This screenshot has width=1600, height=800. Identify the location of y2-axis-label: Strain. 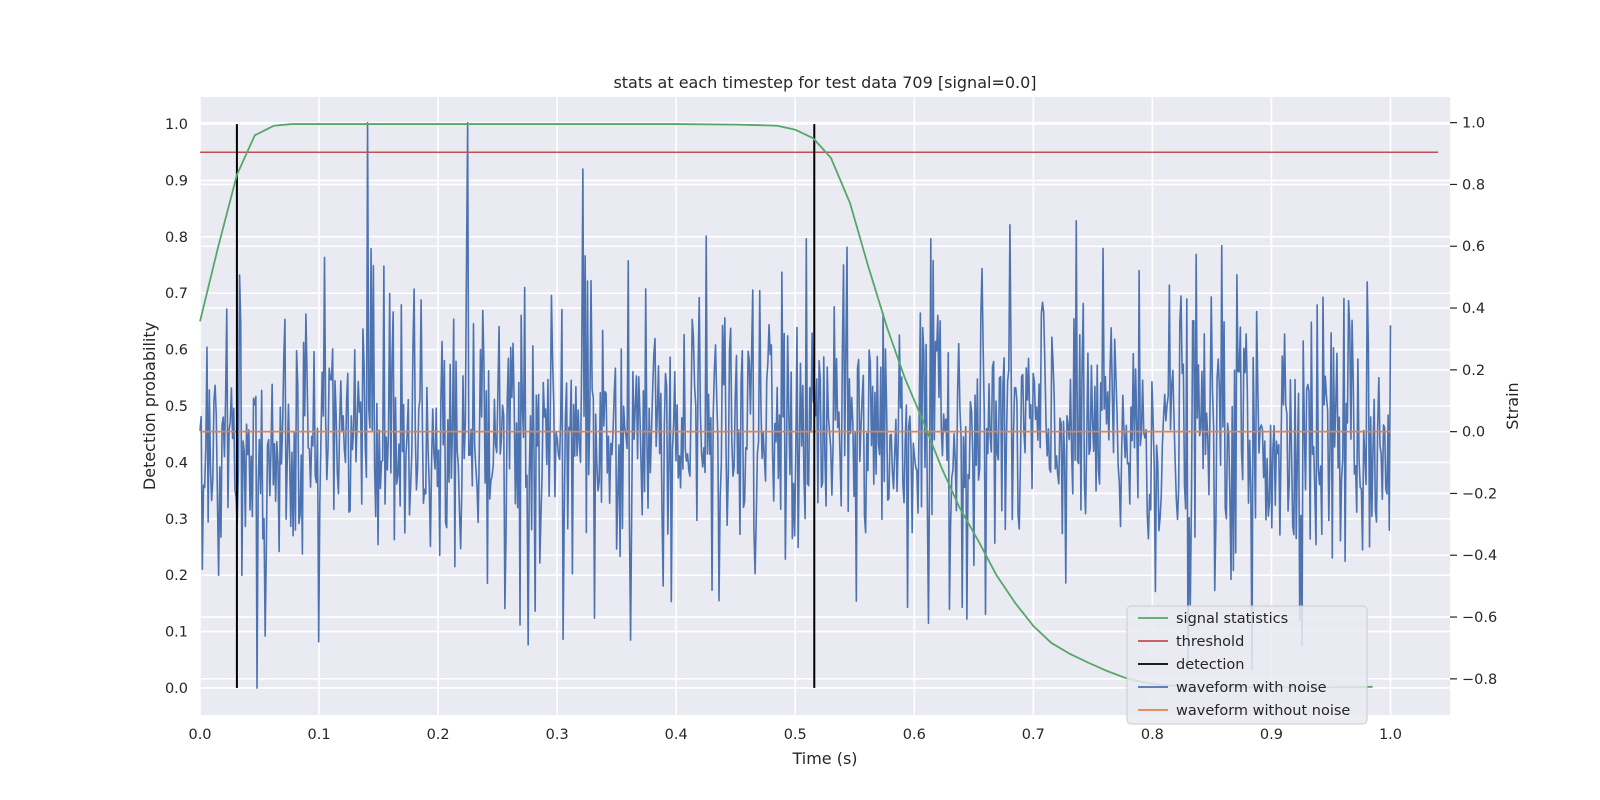
(1512, 405).